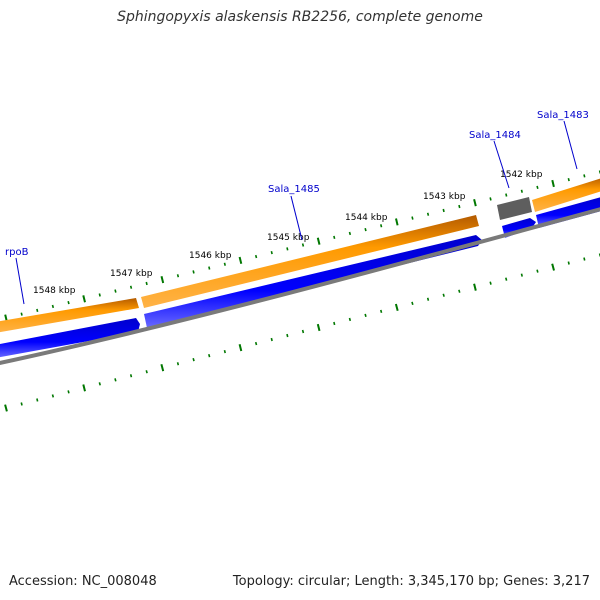 This screenshot has height=600, width=600. I want to click on gene-label-1484: Sala_1484, so click(495, 135).